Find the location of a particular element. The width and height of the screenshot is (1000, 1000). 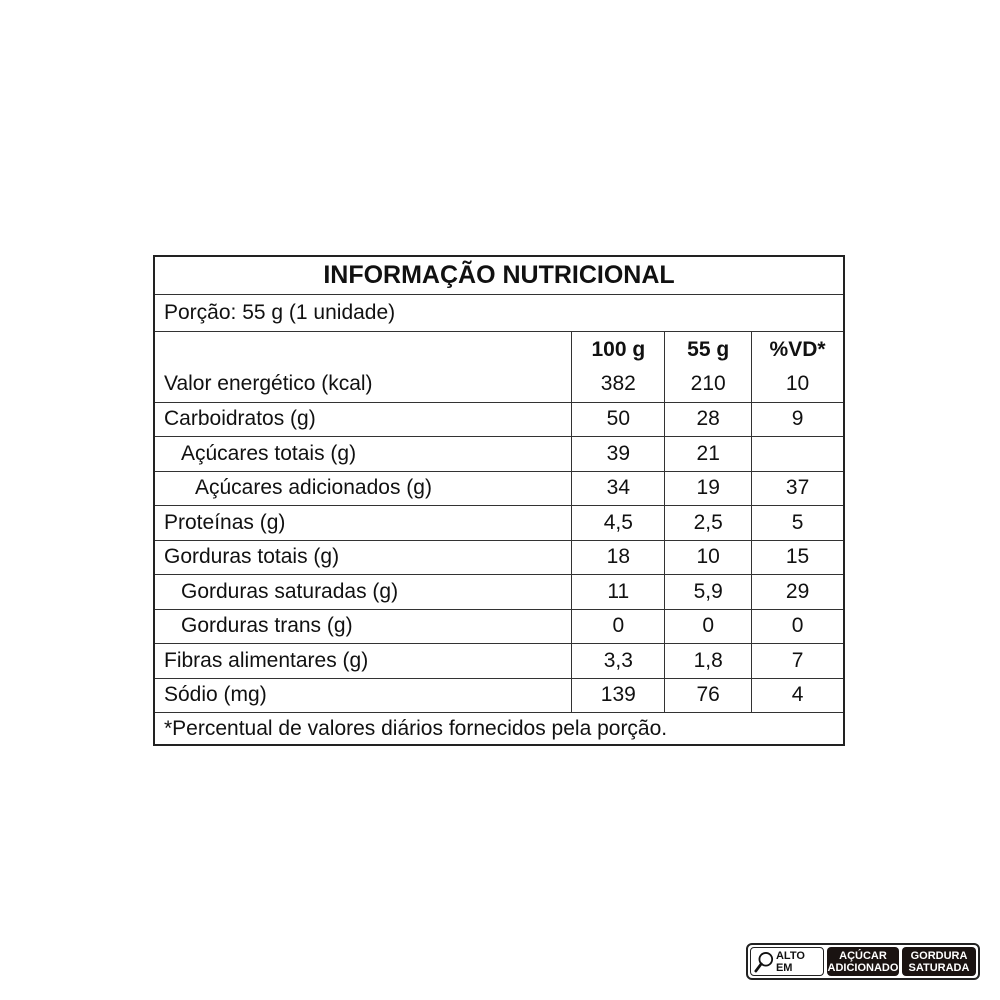

value-100g: 139 is located at coordinates (617, 695).